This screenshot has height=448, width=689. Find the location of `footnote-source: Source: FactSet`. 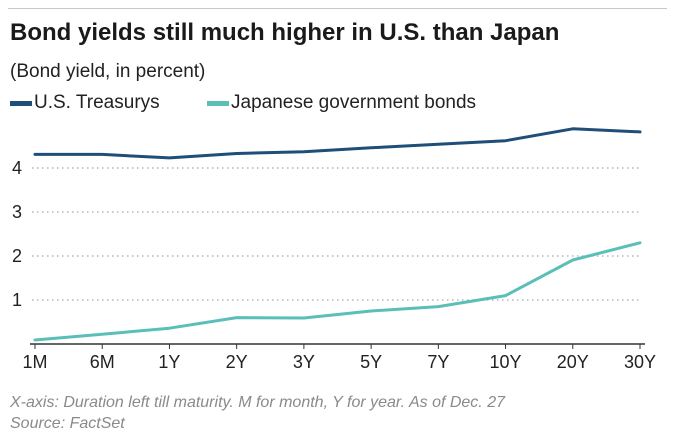

footnote-source: Source: FactSet is located at coordinates (67, 423).